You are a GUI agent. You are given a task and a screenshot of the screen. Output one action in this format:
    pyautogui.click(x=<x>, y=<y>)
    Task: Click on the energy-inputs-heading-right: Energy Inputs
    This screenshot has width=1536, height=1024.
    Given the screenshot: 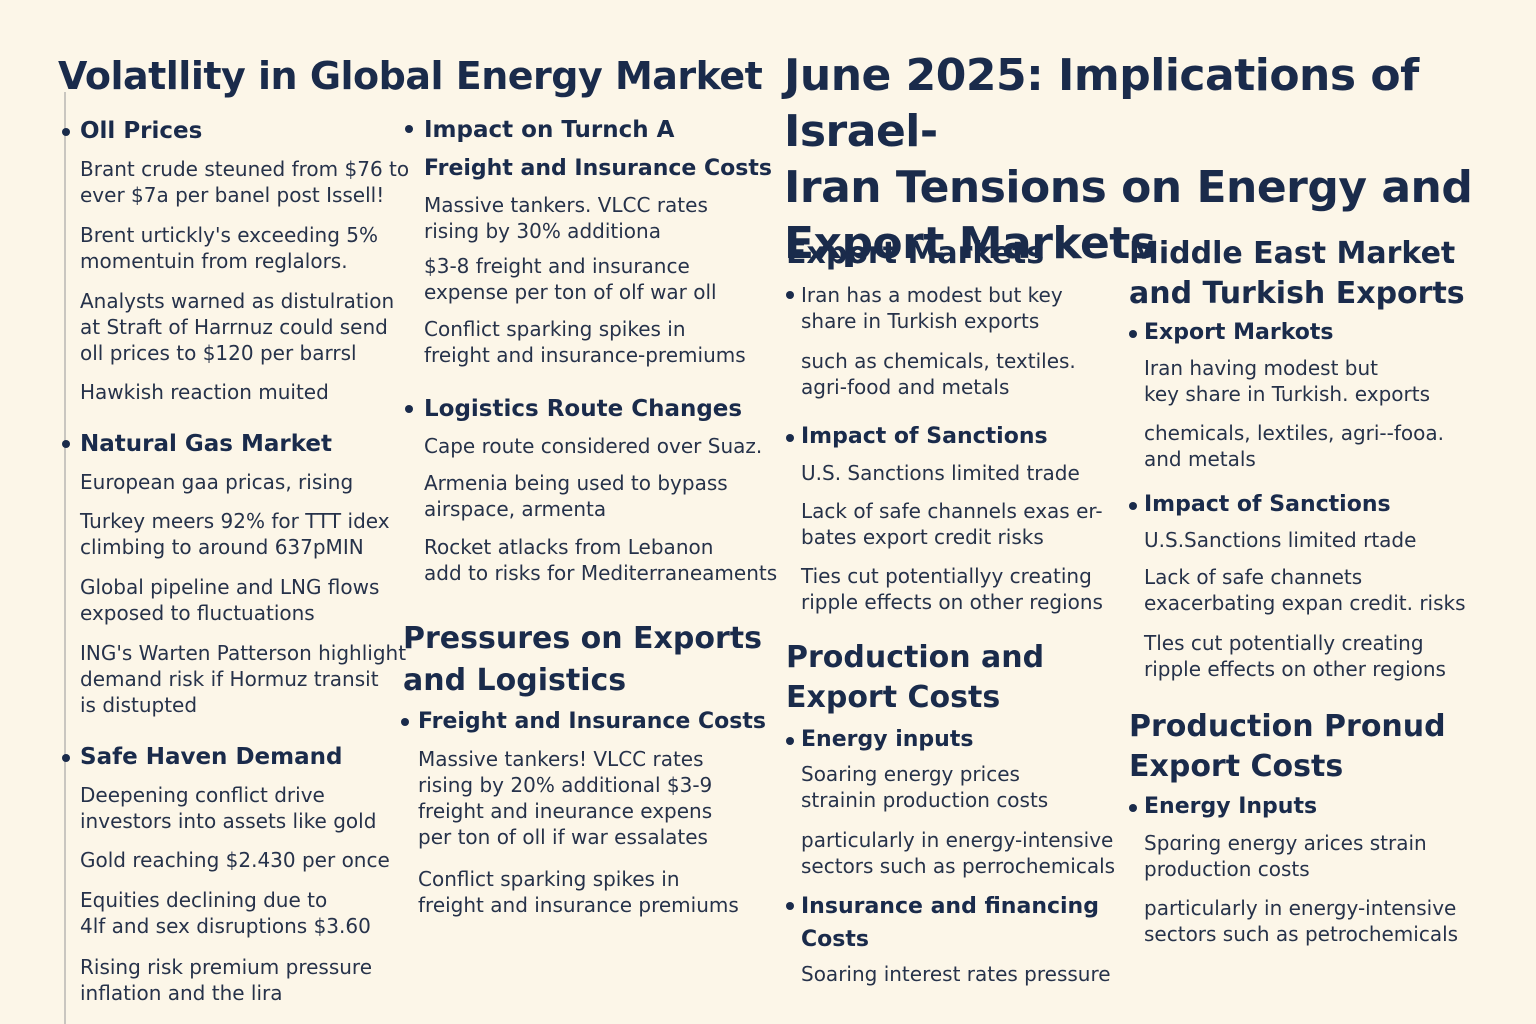 What is the action you would take?
    pyautogui.click(x=1231, y=806)
    